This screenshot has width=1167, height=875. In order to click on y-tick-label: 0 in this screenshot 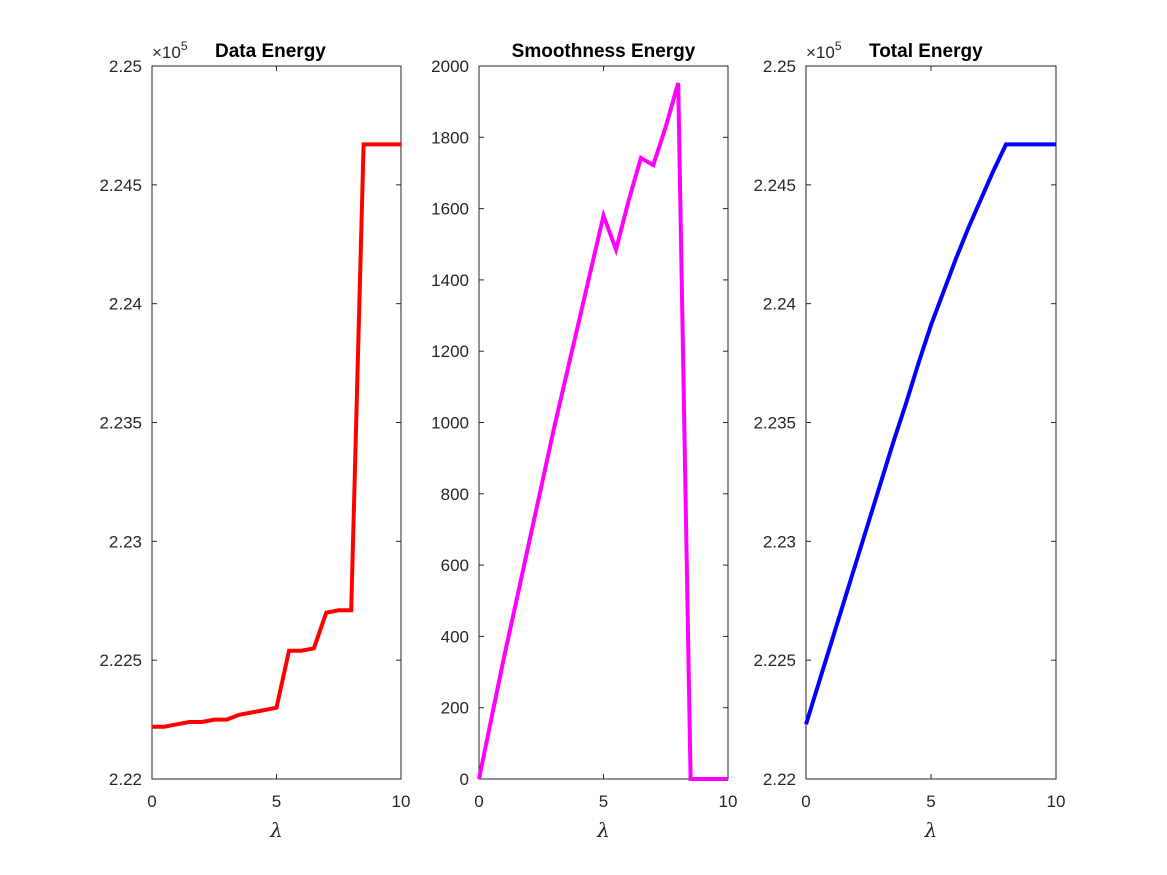, I will do `click(464, 779)`.